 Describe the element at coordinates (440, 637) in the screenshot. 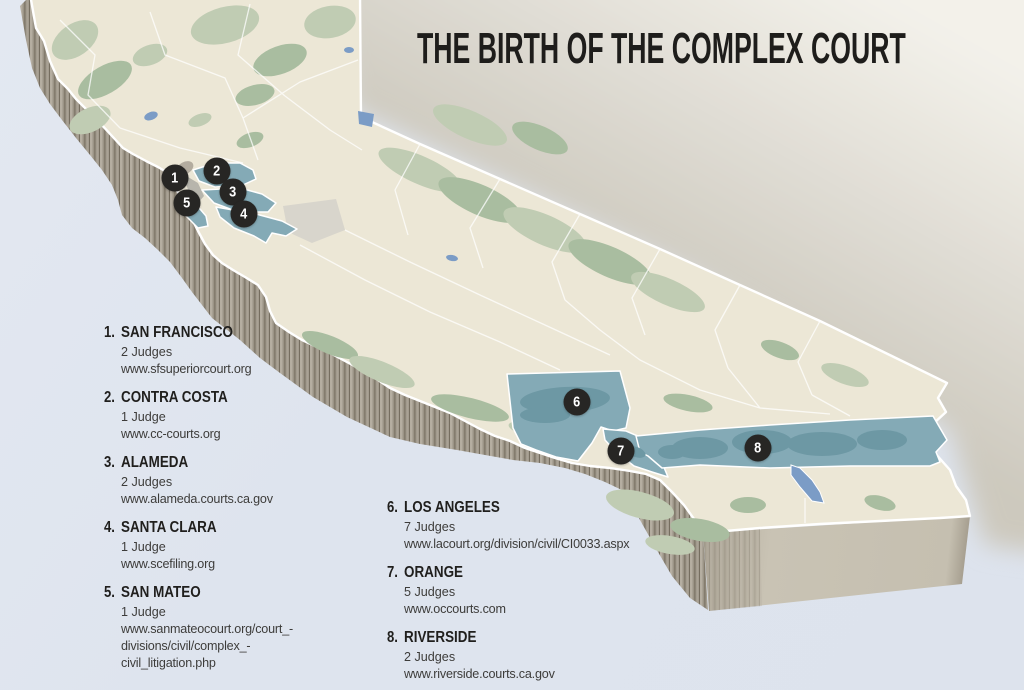

I see `legend-county-name: RIVERSIDE` at that location.